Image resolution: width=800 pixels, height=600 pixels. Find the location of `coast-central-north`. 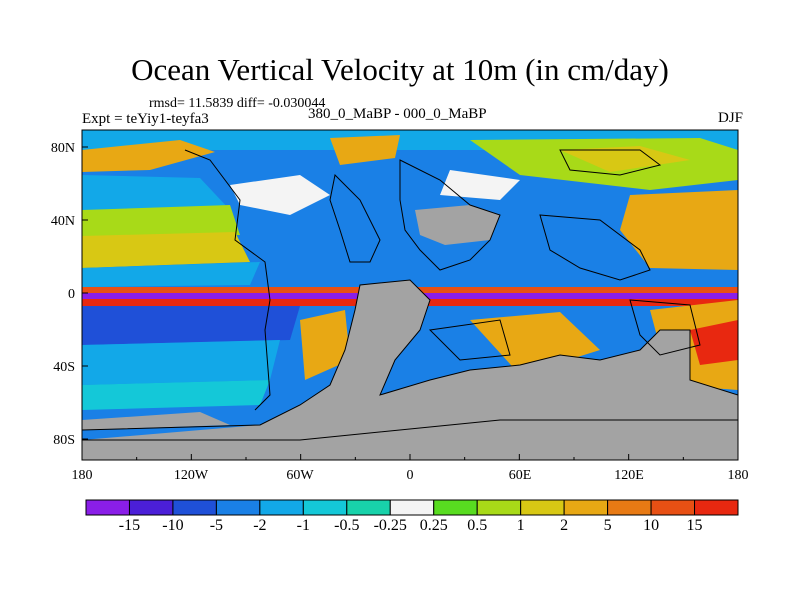

coast-central-north is located at coordinates (355, 218).